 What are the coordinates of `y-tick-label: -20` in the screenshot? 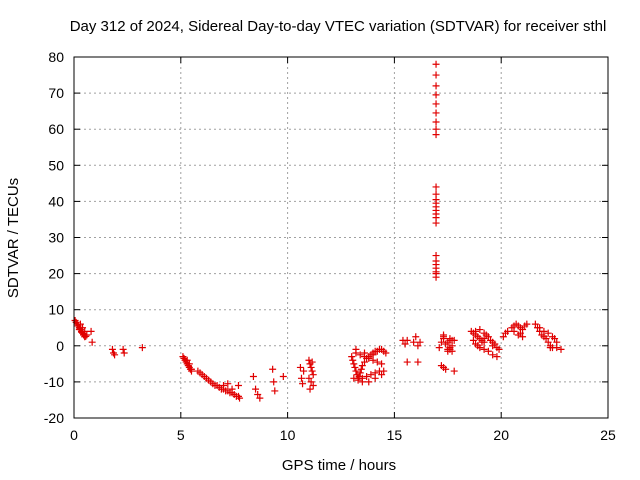 It's located at (54, 418).